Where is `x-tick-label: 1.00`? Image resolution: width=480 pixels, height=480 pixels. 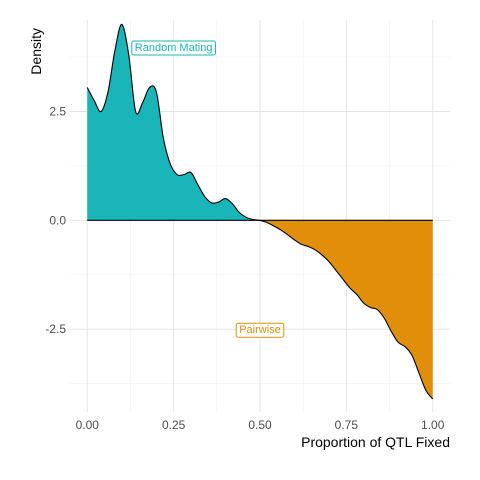
x-tick-label: 1.00 is located at coordinates (433, 425).